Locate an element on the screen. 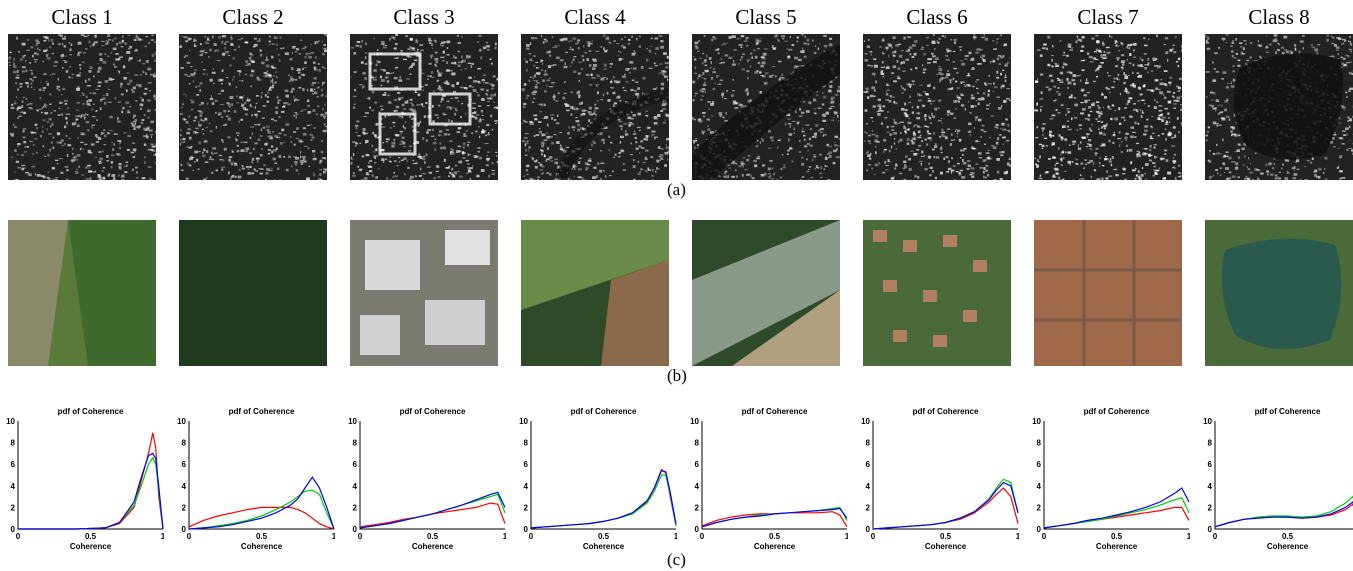  class-title: Class 5 is located at coordinates (766, 17).